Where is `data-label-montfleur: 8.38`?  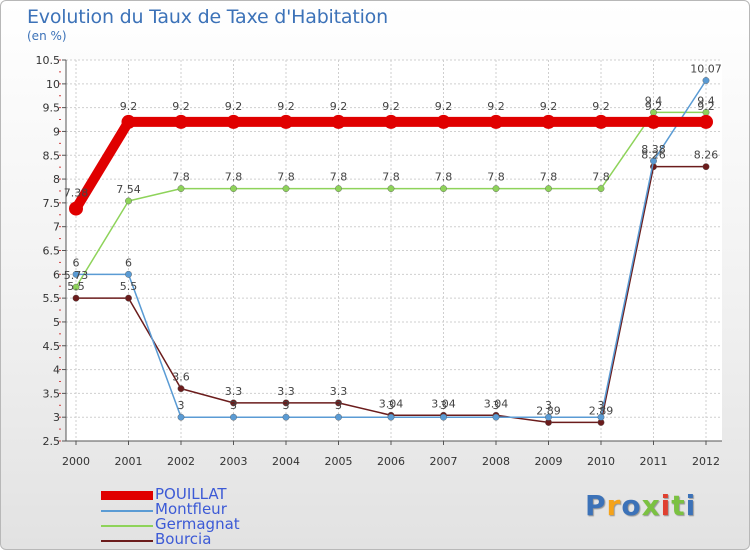
data-label-montfleur: 8.38 is located at coordinates (653, 149).